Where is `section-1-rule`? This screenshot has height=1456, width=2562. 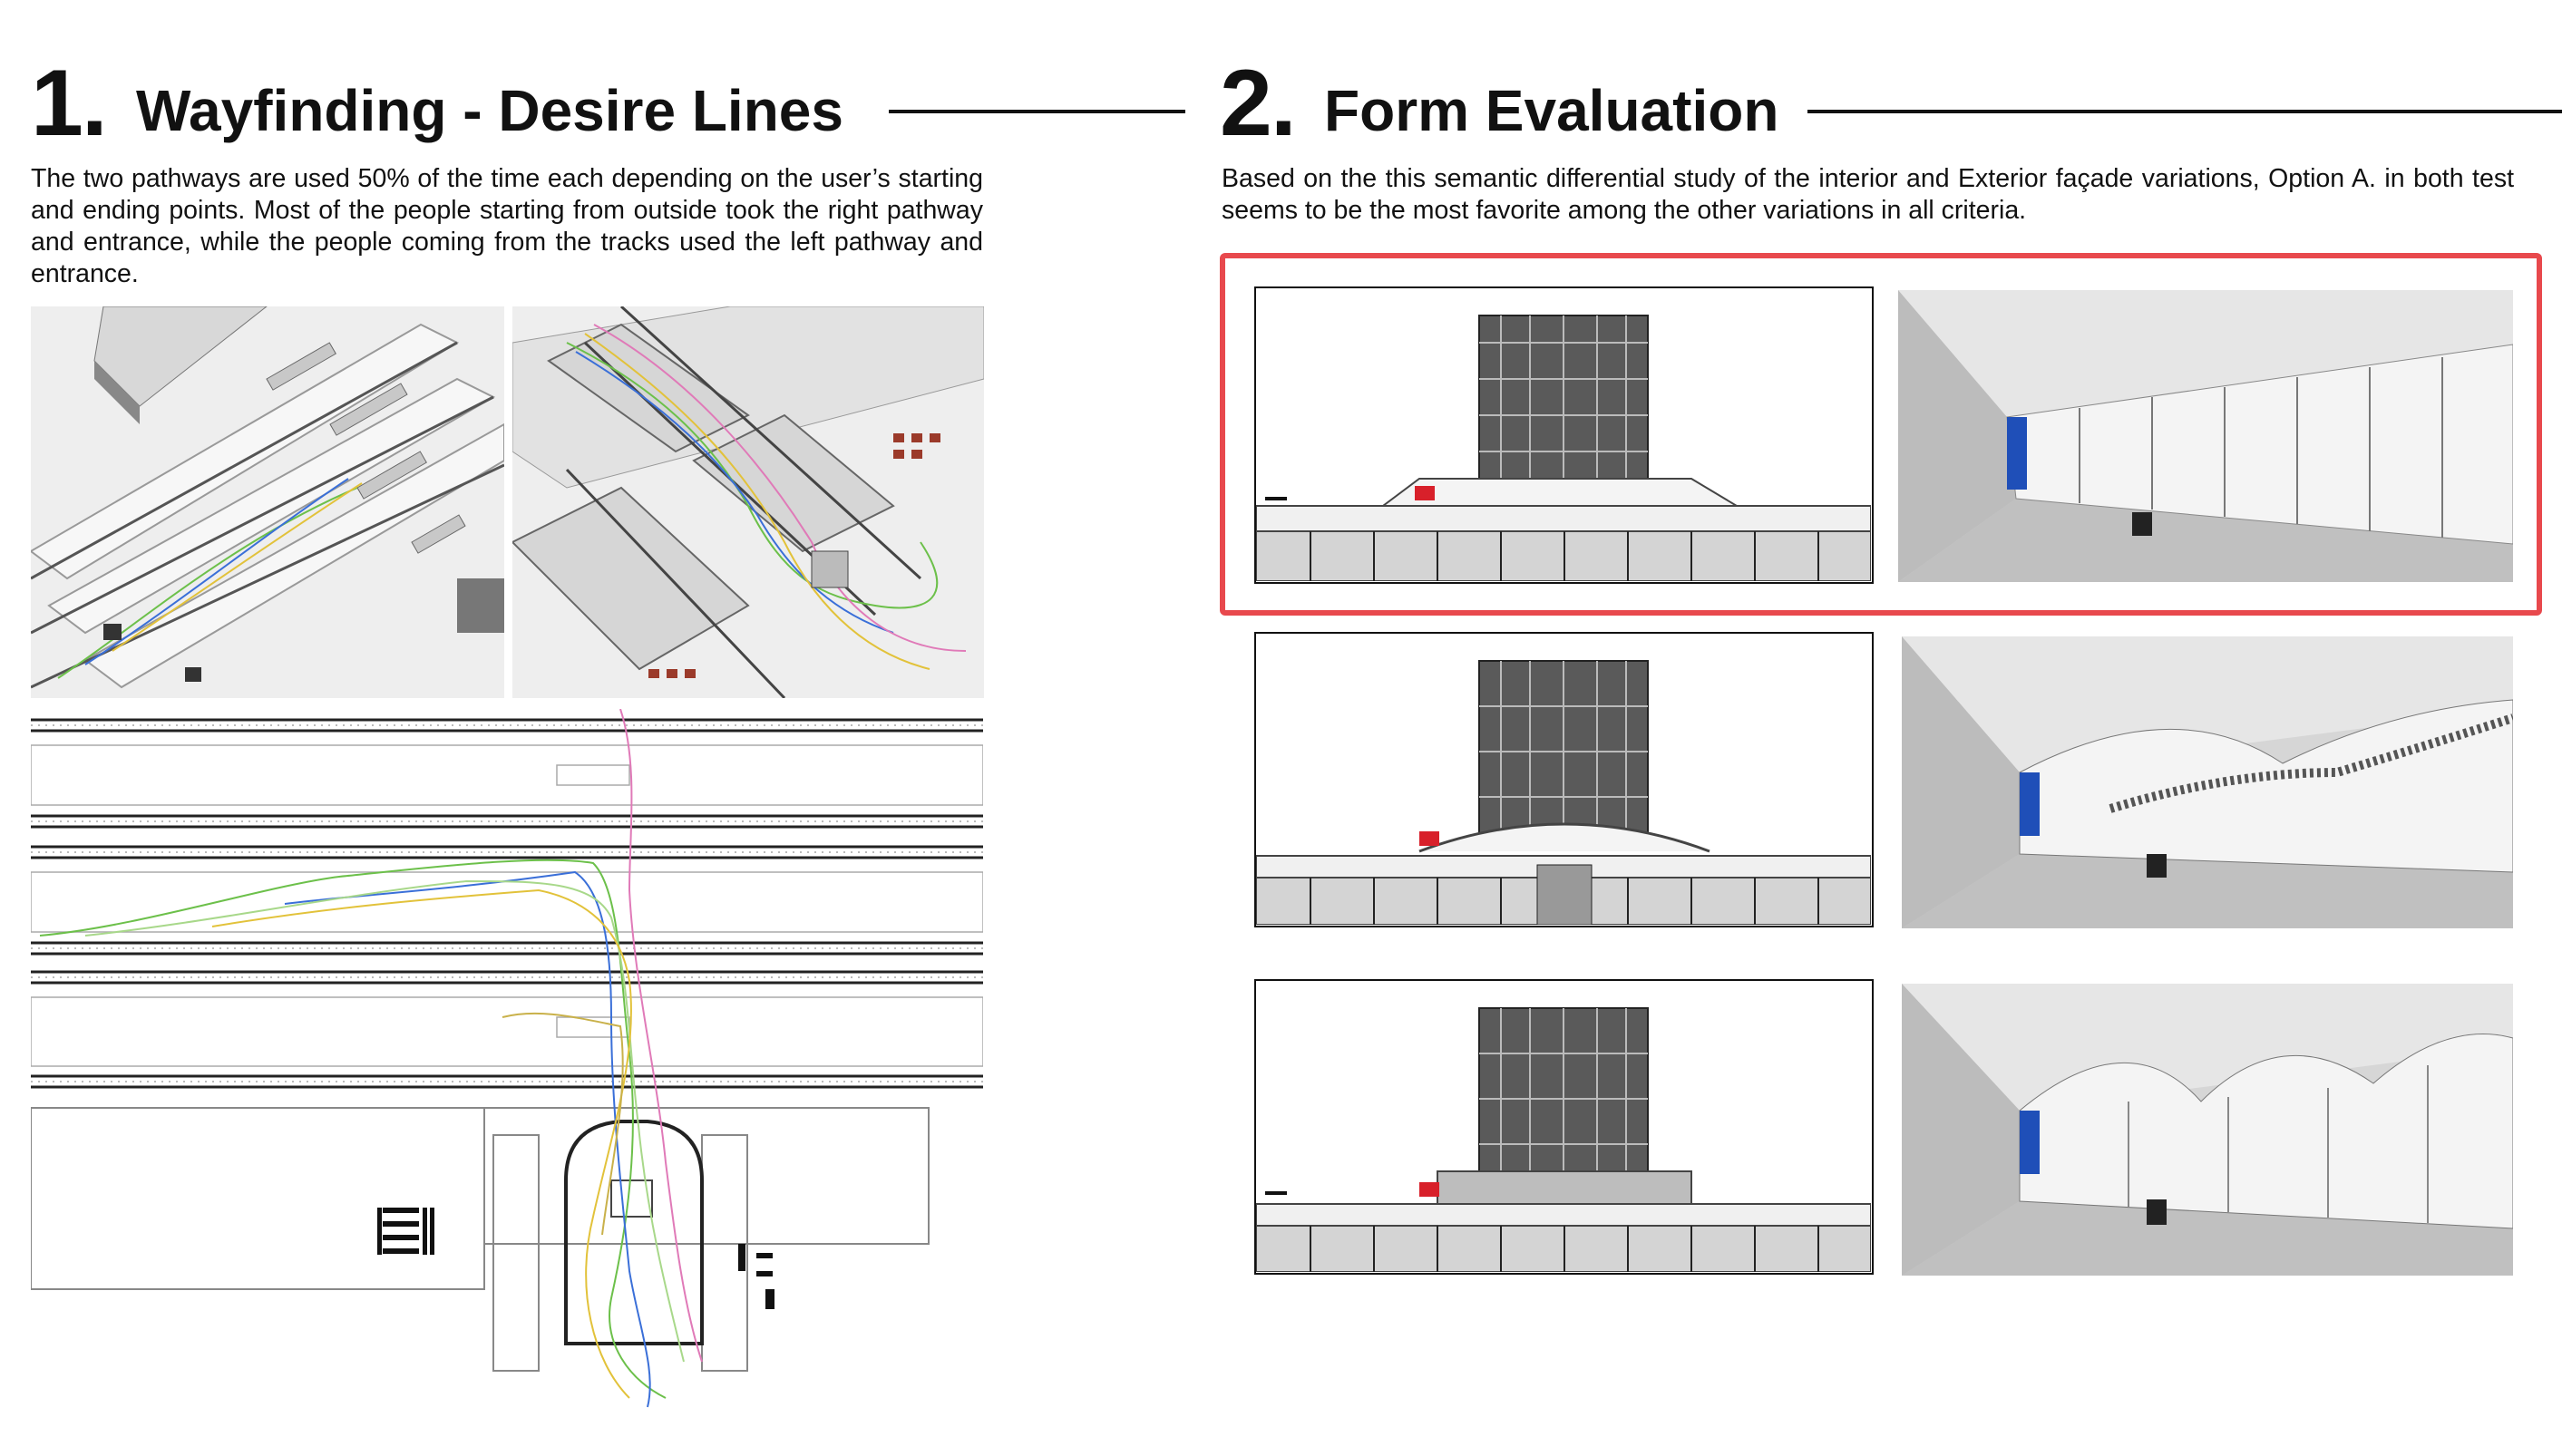
section-1-rule is located at coordinates (1037, 111).